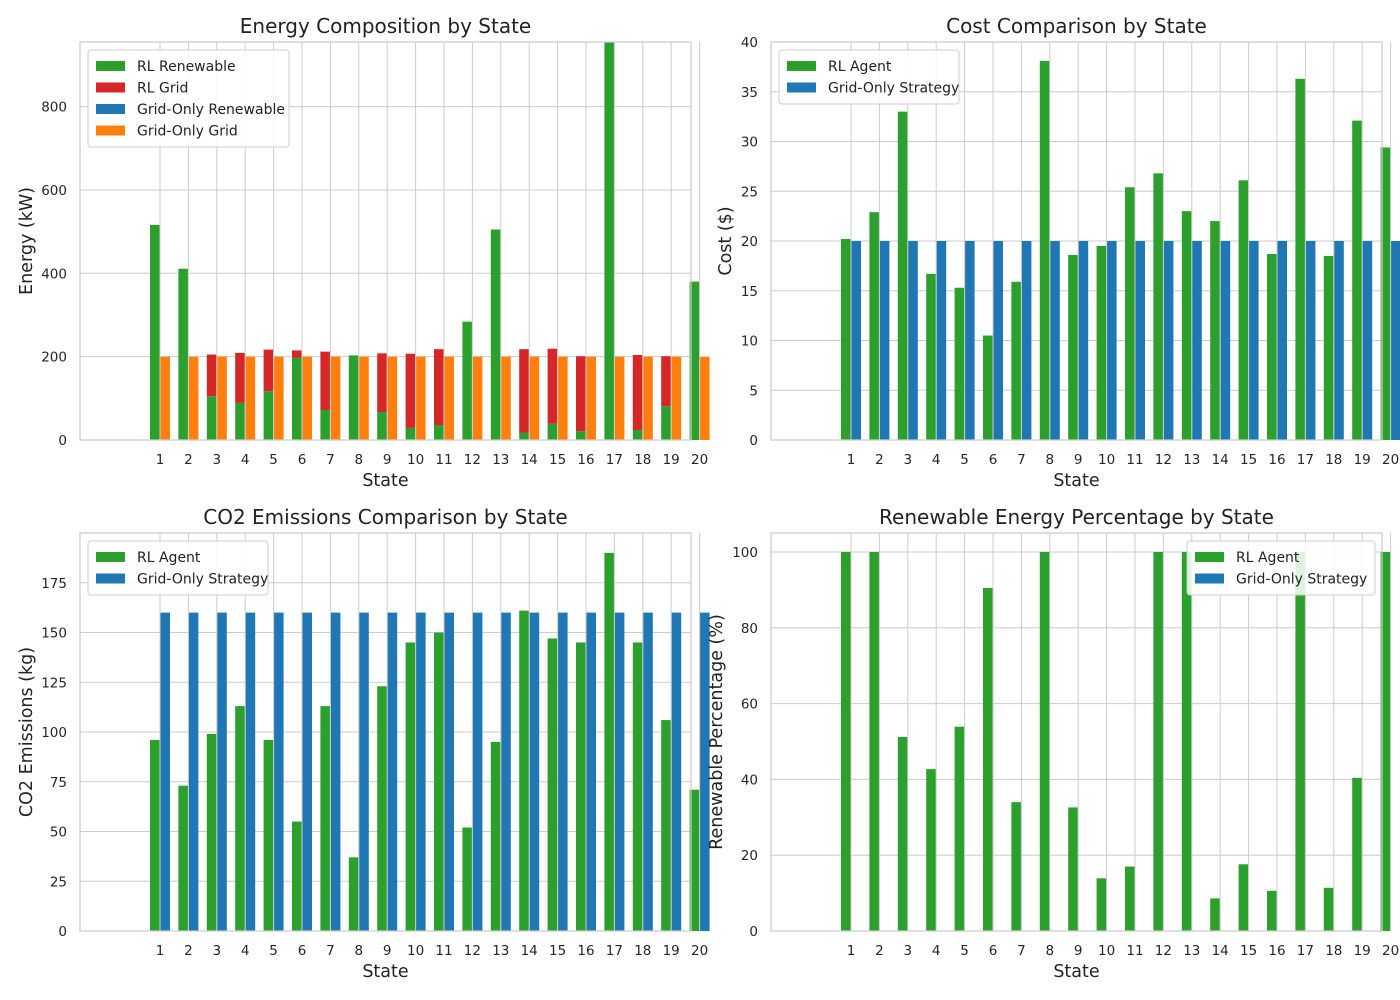 Image resolution: width=1400 pixels, height=1000 pixels. I want to click on x-tick-label: 7, so click(330, 951).